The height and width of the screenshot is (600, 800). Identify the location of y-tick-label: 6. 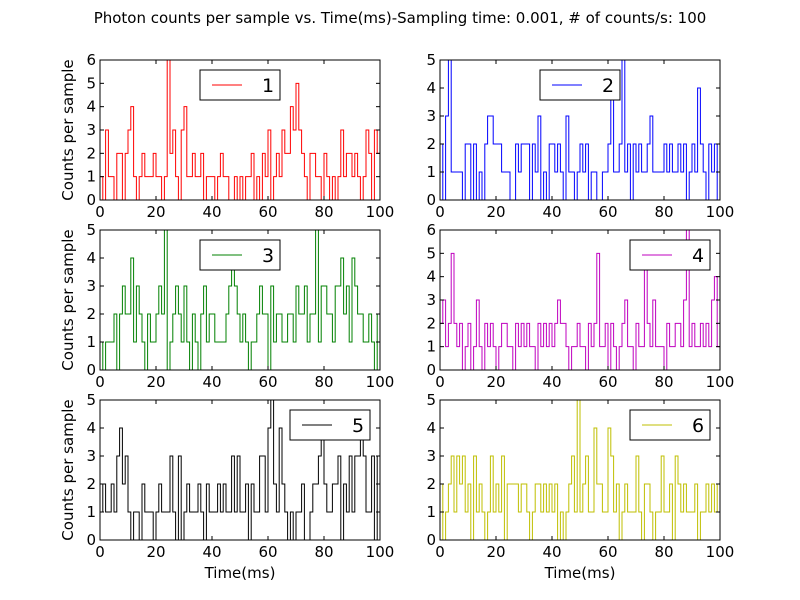
(91, 60).